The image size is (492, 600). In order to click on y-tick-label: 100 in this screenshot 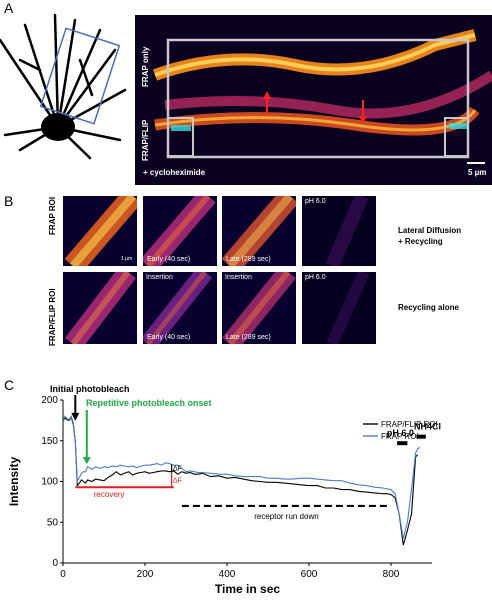, I will do `click(49, 482)`.